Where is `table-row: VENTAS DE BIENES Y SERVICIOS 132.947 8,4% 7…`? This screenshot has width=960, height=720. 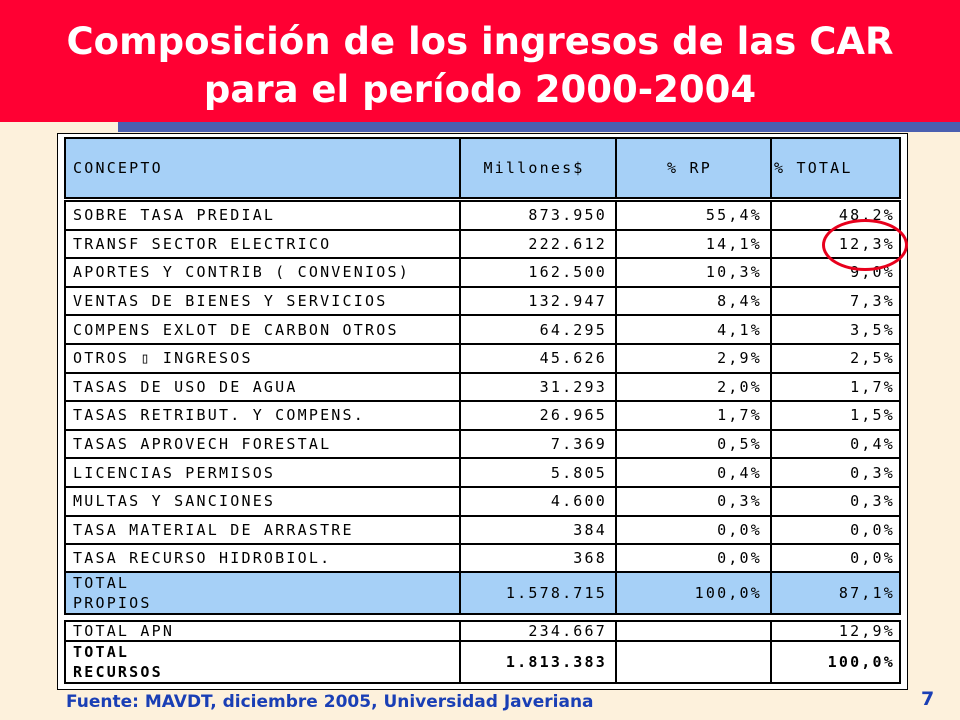
table-row: VENTAS DE BIENES Y SERVICIOS 132.947 8,4% 7… is located at coordinates (482, 301).